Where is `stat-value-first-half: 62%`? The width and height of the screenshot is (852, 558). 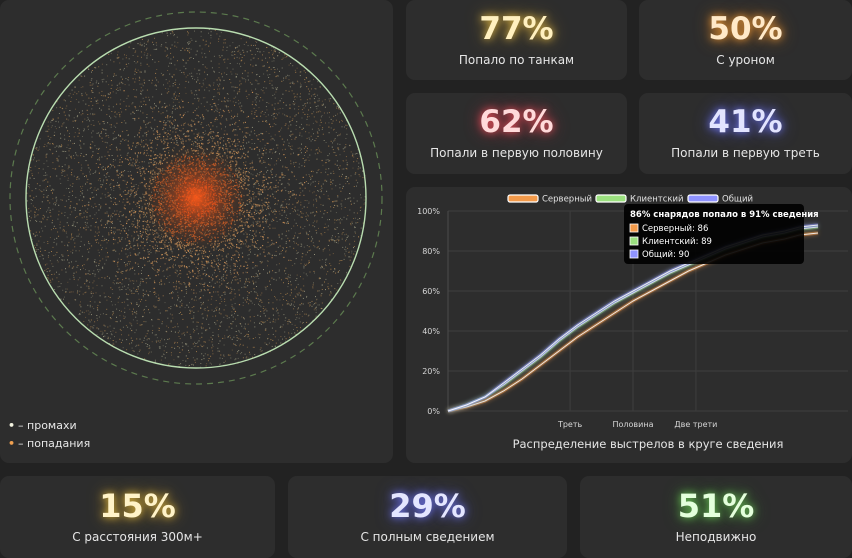
stat-value-first-half: 62% is located at coordinates (516, 122).